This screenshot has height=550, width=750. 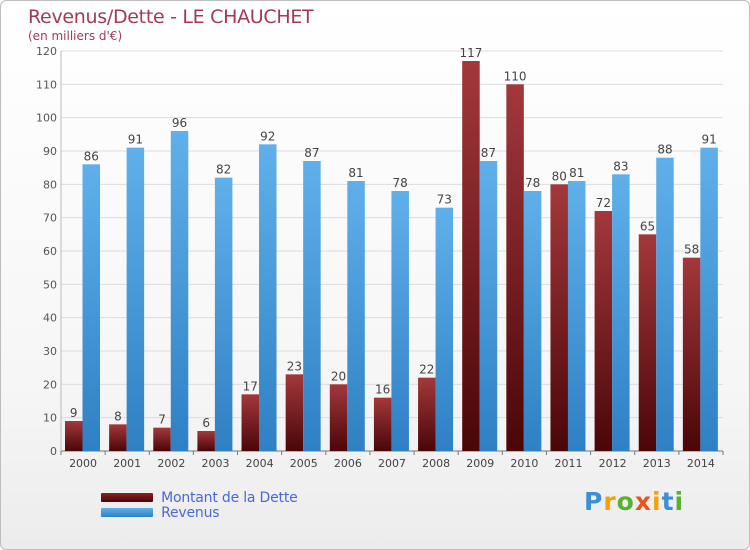 What do you see at coordinates (83, 463) in the screenshot?
I see `x-tick-label: 2000` at bounding box center [83, 463].